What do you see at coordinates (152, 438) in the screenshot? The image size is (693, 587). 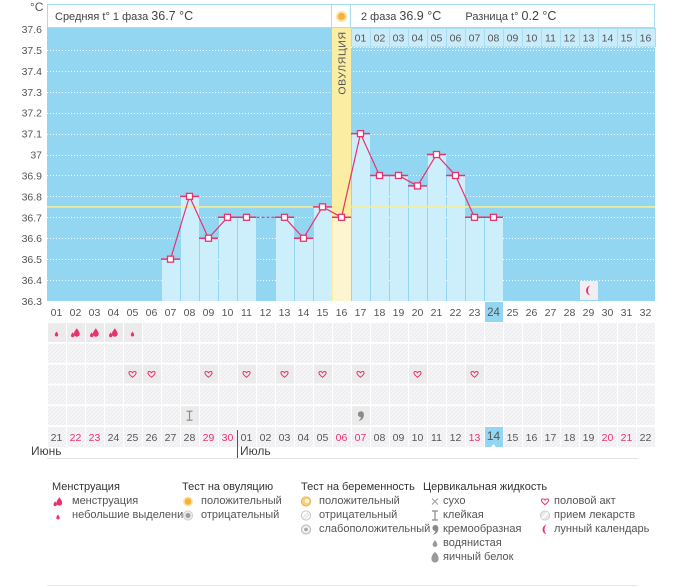 I see `date-label: 26` at bounding box center [152, 438].